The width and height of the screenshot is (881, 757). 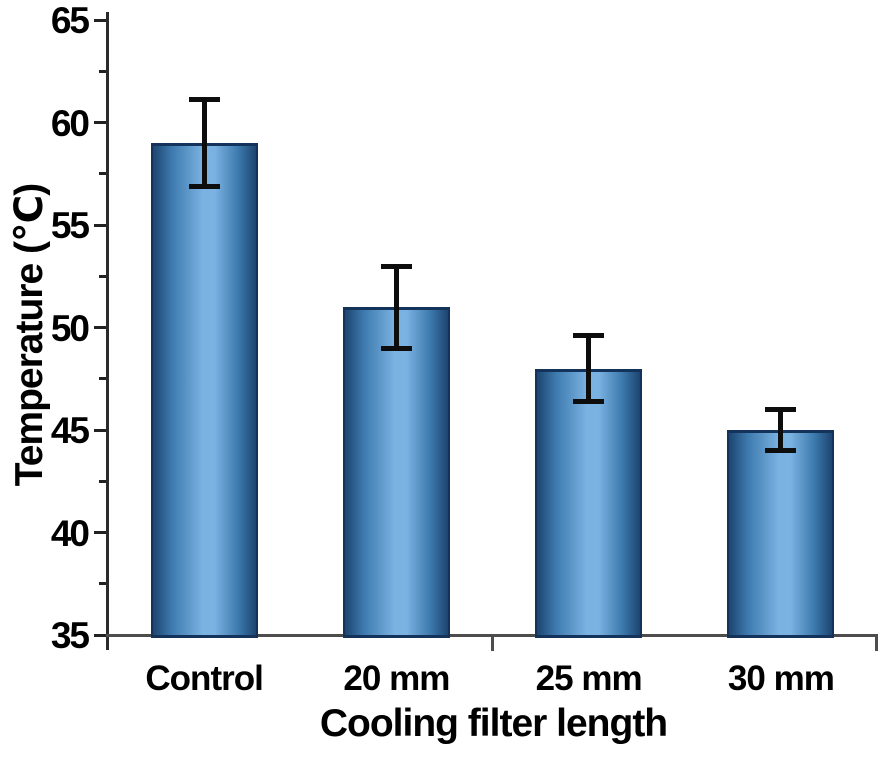 I want to click on y-tick-label: 65, so click(x=70, y=20).